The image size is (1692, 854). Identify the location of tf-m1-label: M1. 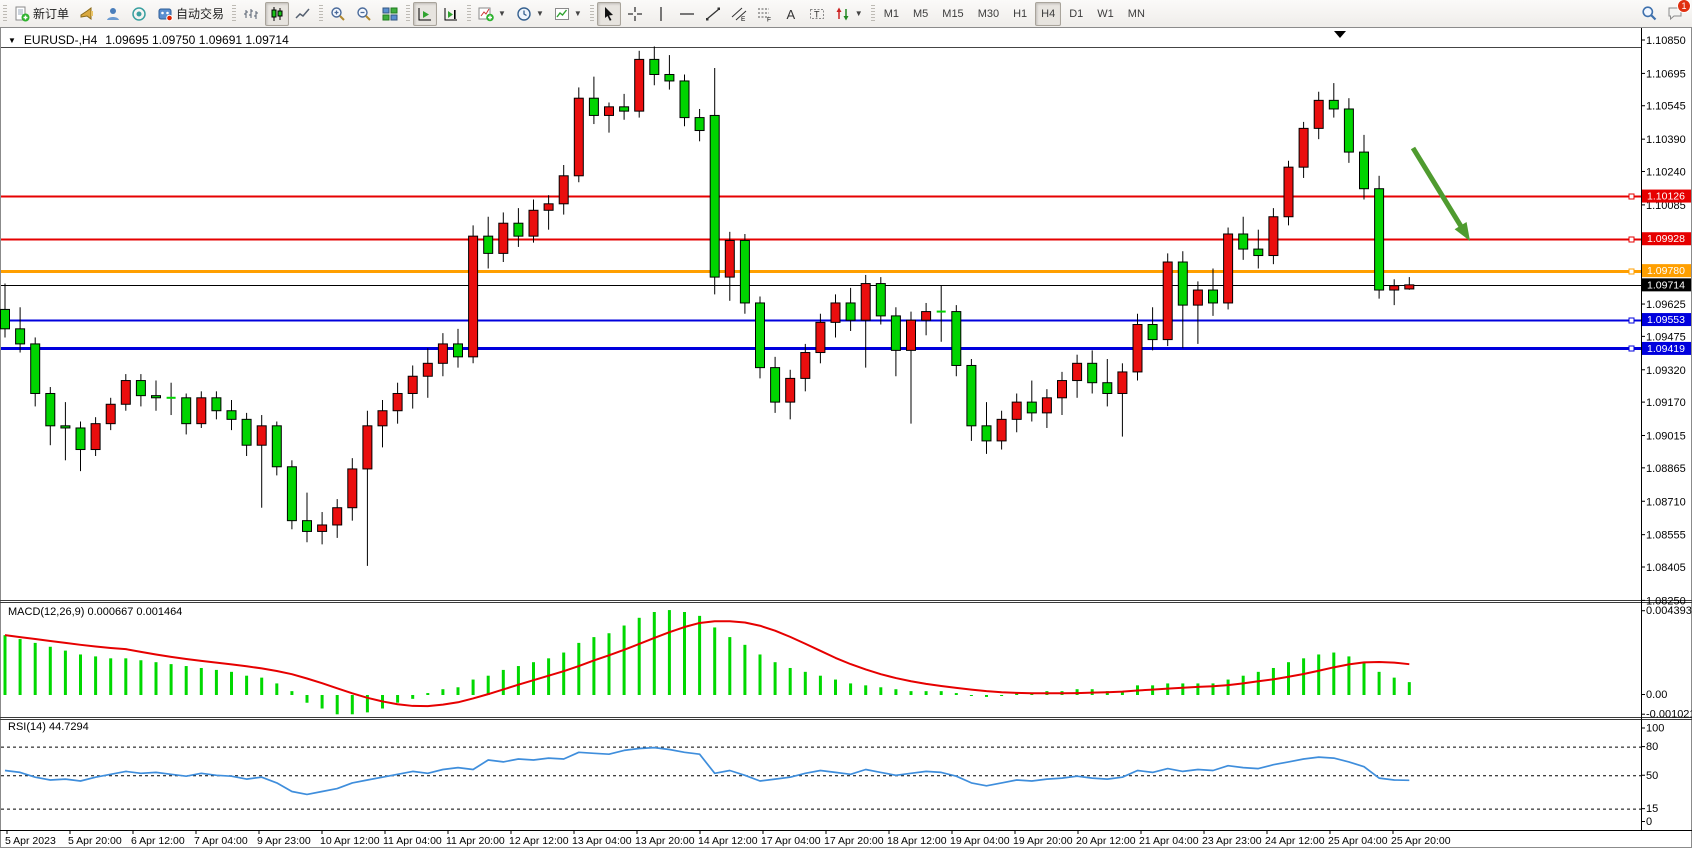
(891, 13).